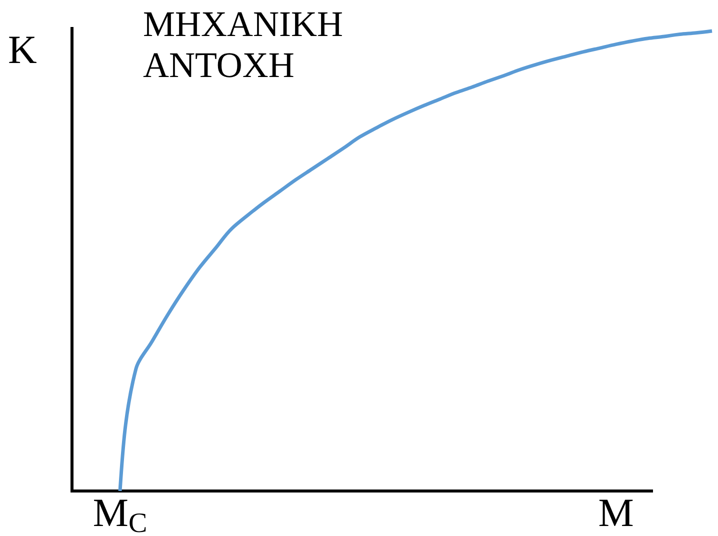 The image size is (718, 536). Describe the element at coordinates (616, 512) in the screenshot. I see `x-tick-label: M` at that location.